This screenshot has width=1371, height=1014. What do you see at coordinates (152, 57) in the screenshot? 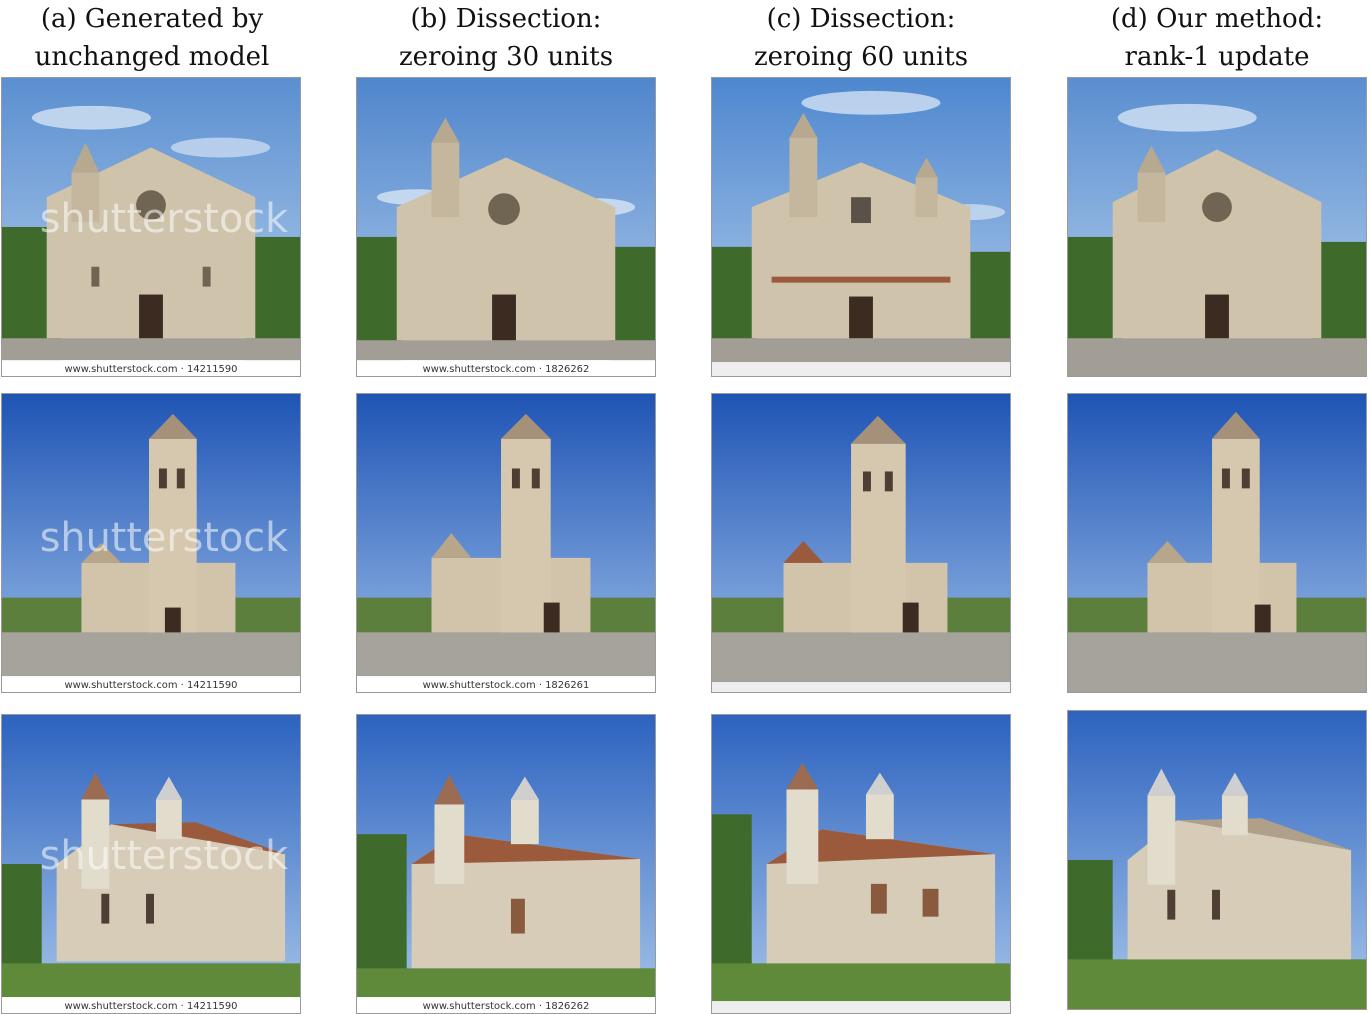
I see `column-header-a-line2: unchanged model` at bounding box center [152, 57].